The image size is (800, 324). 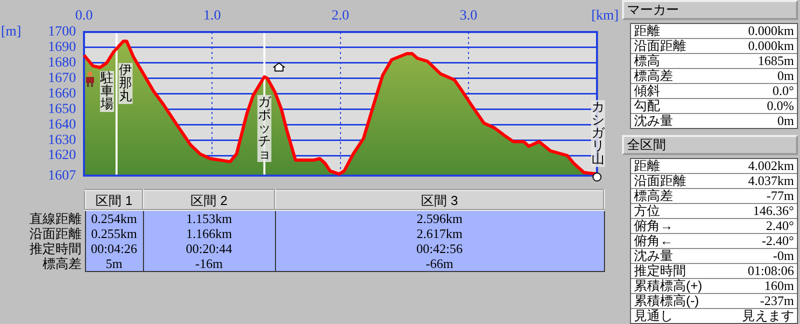 What do you see at coordinates (599, 132) in the screenshot?
I see `annotation: カシガリ山` at bounding box center [599, 132].